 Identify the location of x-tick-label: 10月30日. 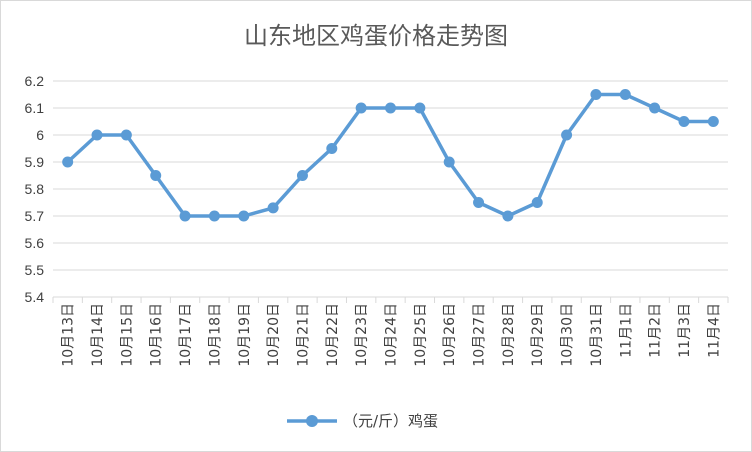
(568, 335).